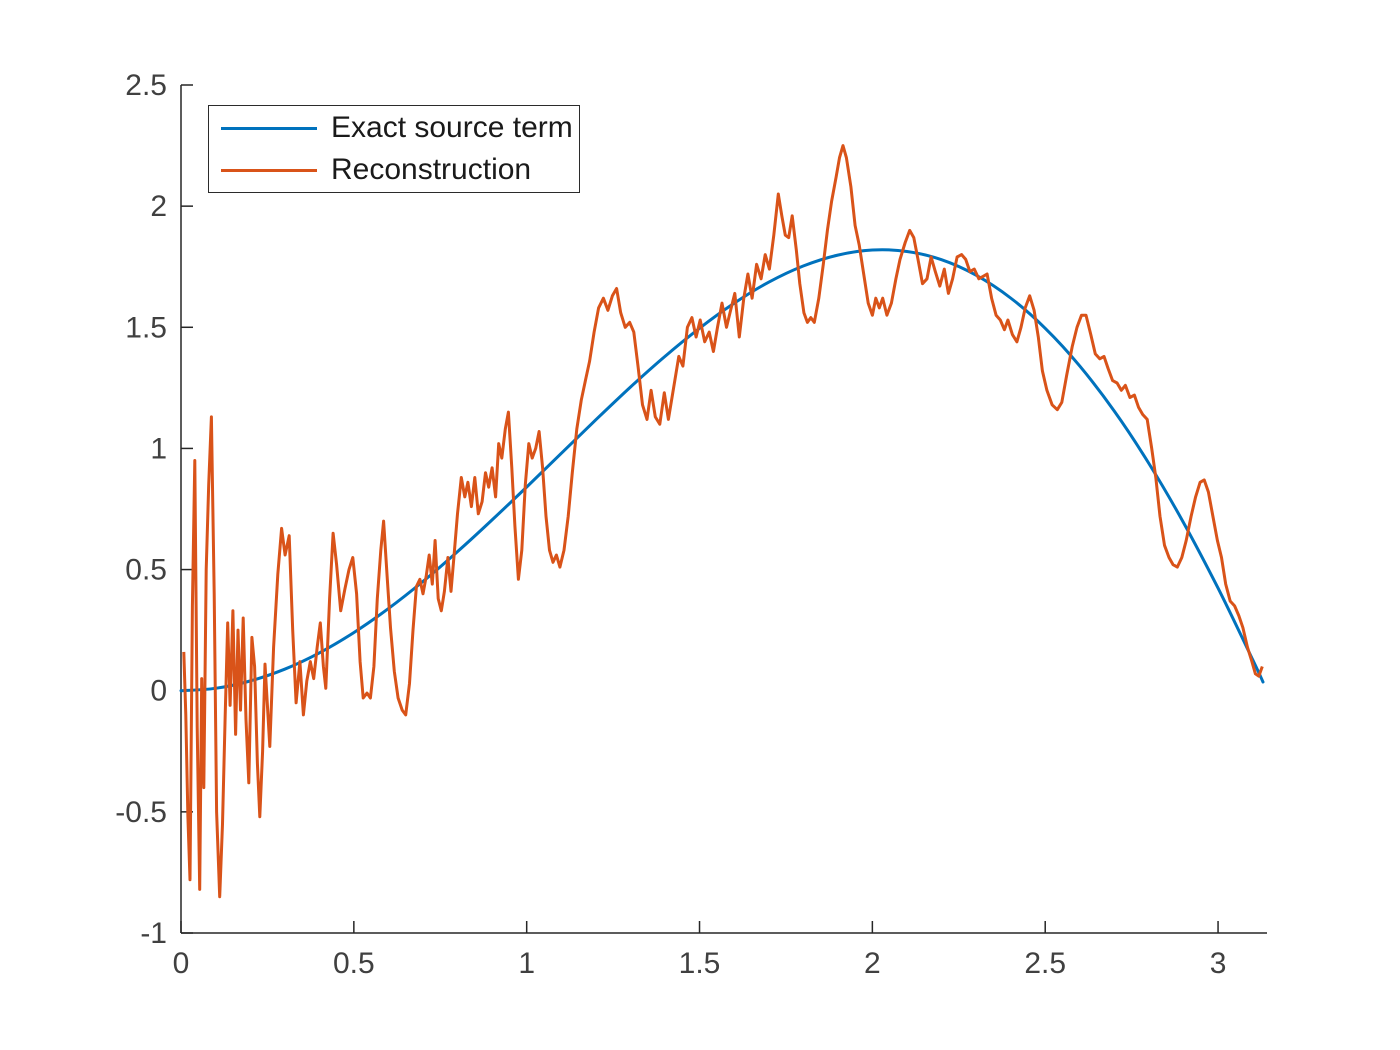 The height and width of the screenshot is (1050, 1400). Describe the element at coordinates (181, 963) in the screenshot. I see `x-tick-label: 0` at that location.